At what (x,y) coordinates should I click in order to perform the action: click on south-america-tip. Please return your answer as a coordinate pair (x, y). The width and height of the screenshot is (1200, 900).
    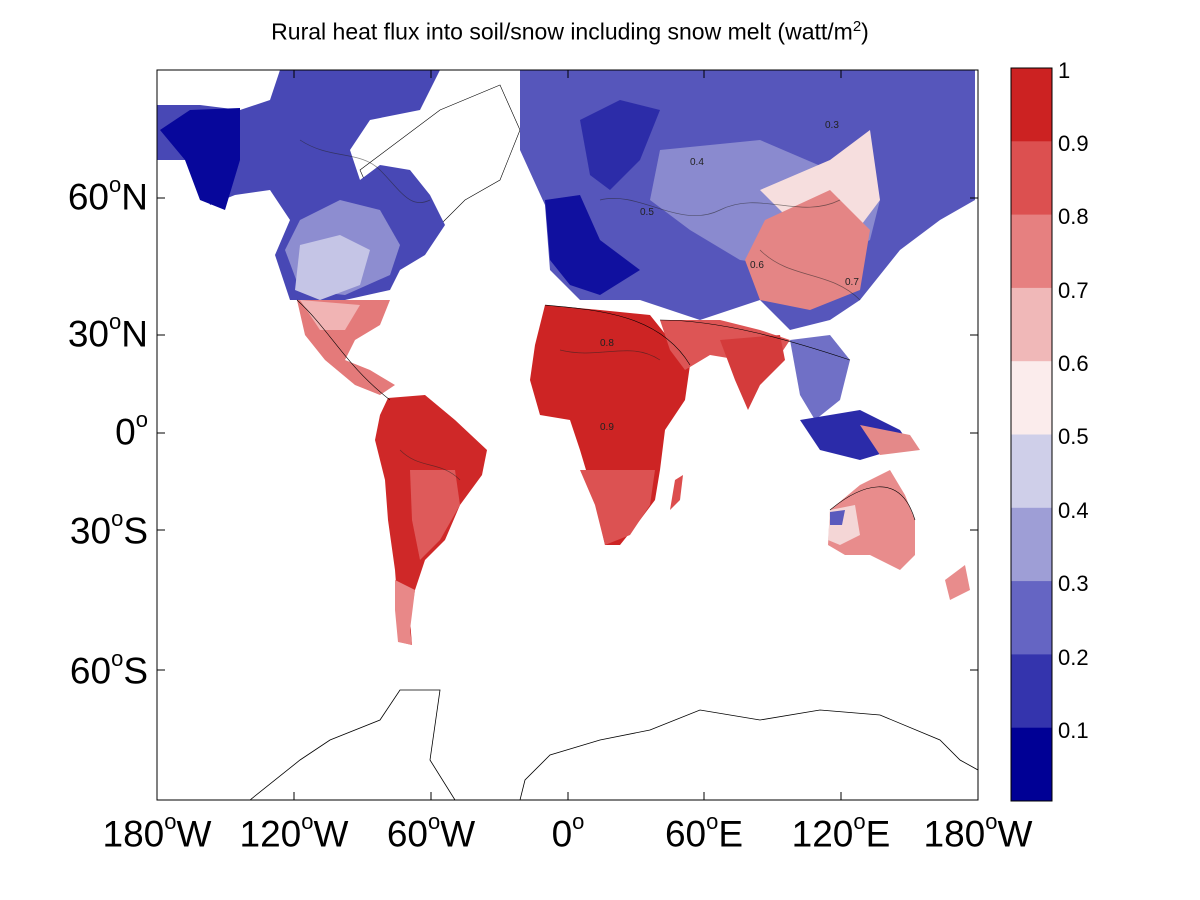
    Looking at the image, I should click on (405, 612).